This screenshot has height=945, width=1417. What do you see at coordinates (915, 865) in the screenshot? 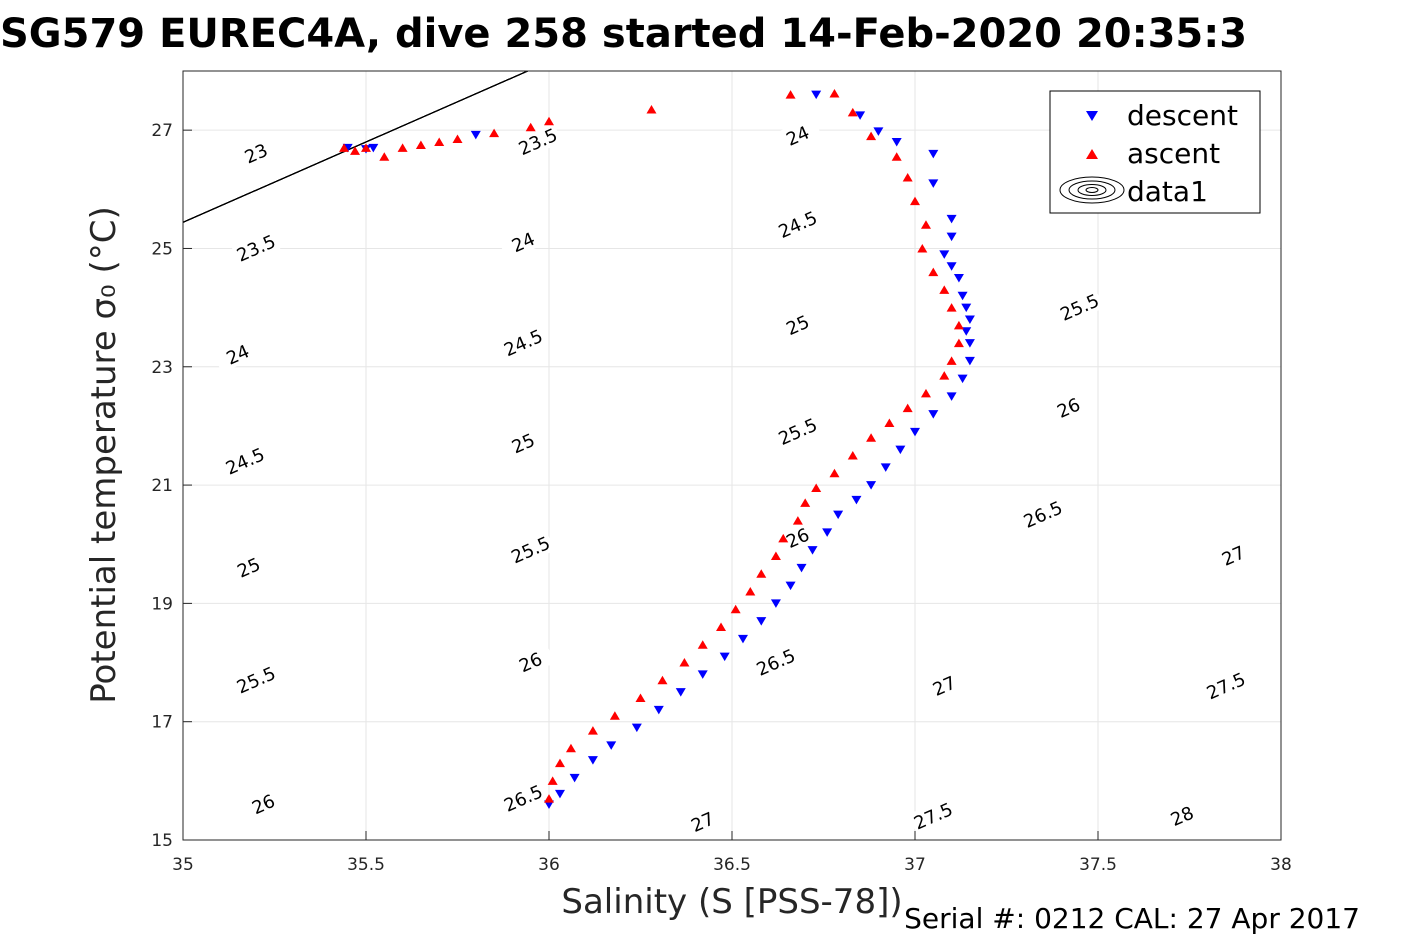
I see `x-tick-label: 37` at bounding box center [915, 865].